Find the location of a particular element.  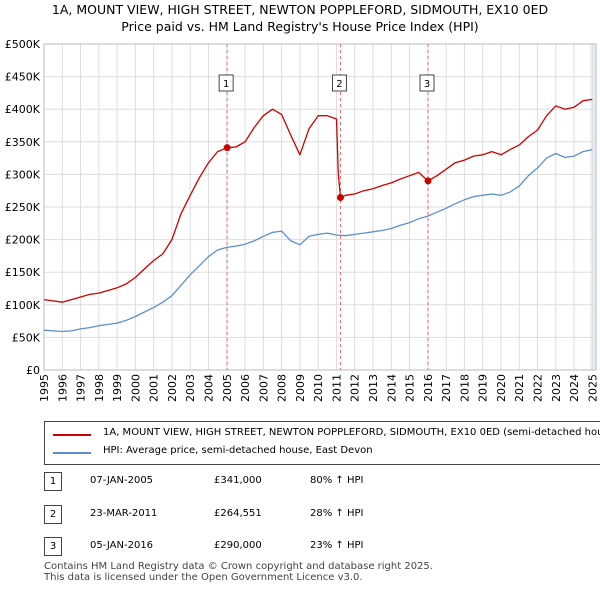

x-tick-label: 1995 is located at coordinates (44, 388).